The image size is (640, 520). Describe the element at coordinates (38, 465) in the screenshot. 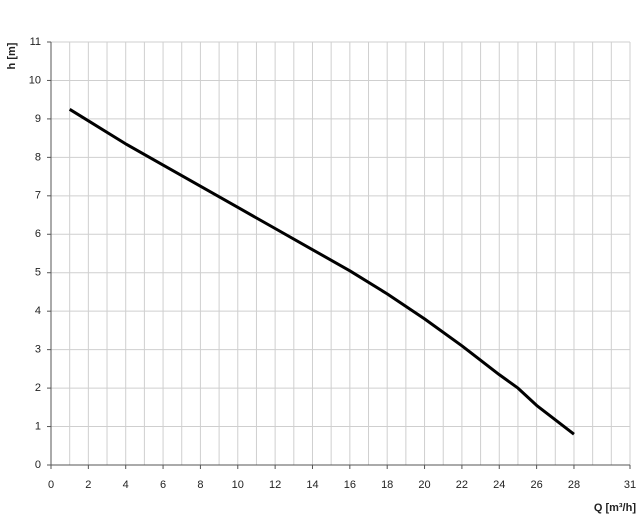

I see `y-tick-label: 0` at that location.